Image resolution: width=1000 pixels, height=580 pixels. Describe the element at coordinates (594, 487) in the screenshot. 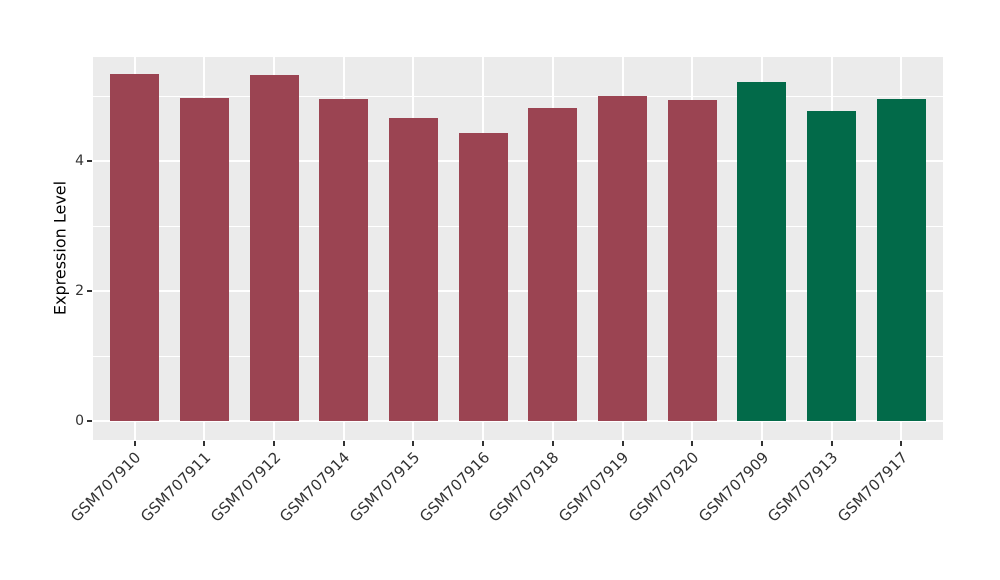

I see `x-tick-label-GSM707919: GSM707919` at that location.